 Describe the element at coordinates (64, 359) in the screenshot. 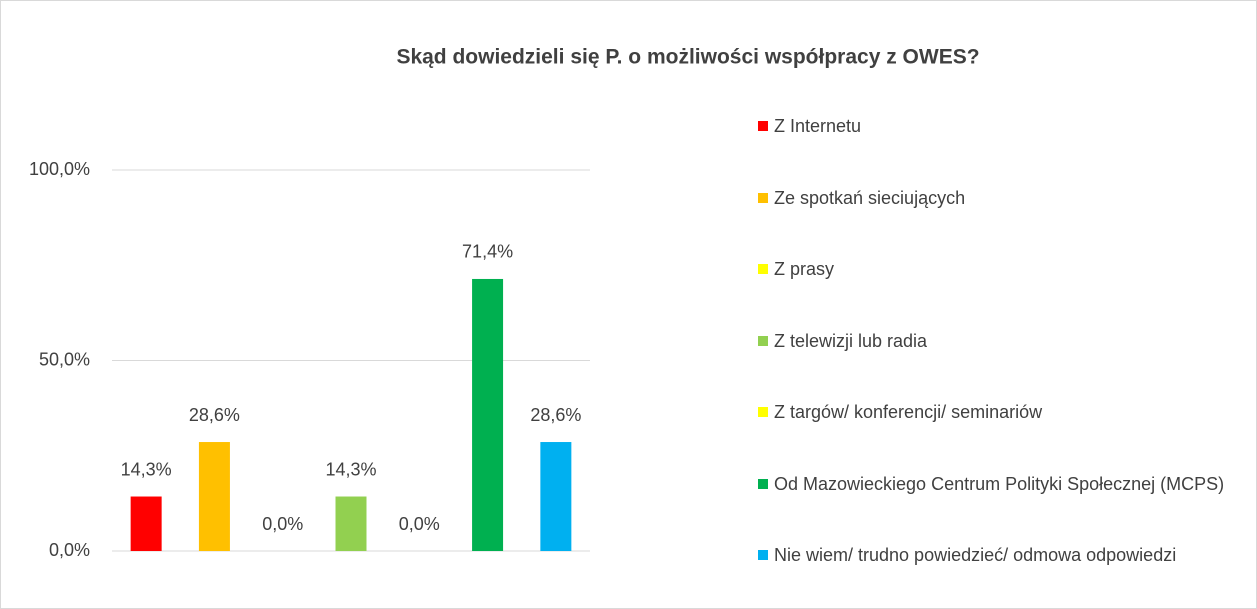

I see `y-tick-label: 50,0%` at that location.